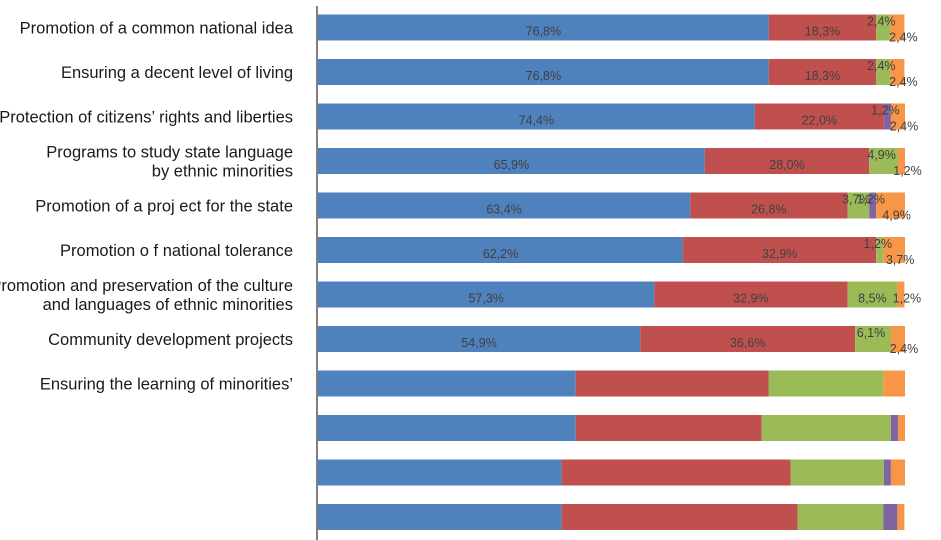 This screenshot has height=540, width=941. I want to click on category-label: Ensuring the learning of minorities’, so click(166, 385).